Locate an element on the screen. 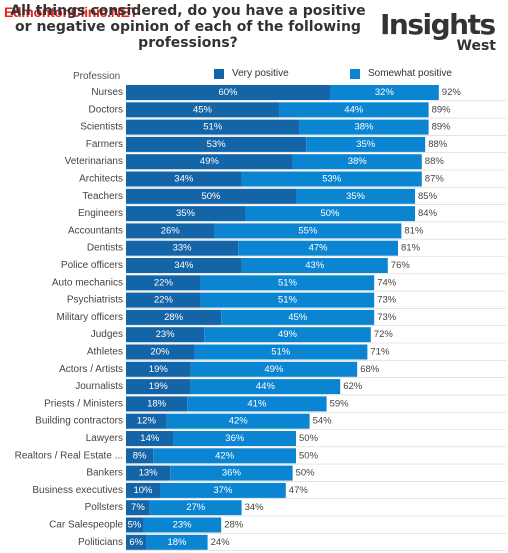 The image size is (508, 553). data-label-very-positive-psychiatrists: 22% is located at coordinates (164, 300).